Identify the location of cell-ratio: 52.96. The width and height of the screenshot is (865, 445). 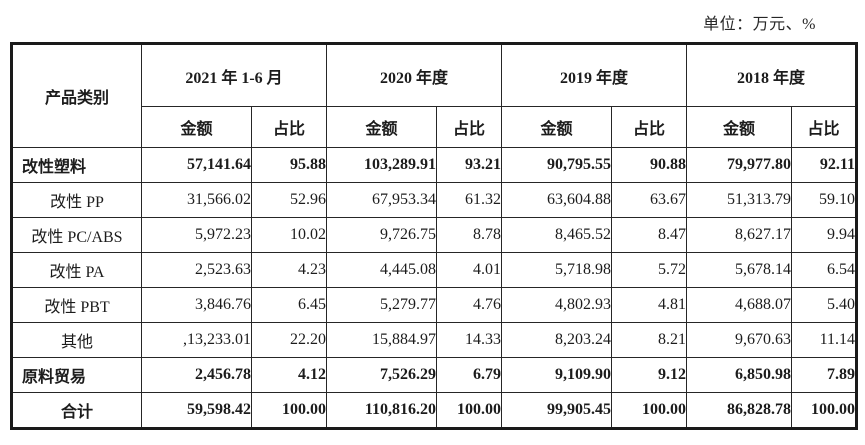
(289, 200).